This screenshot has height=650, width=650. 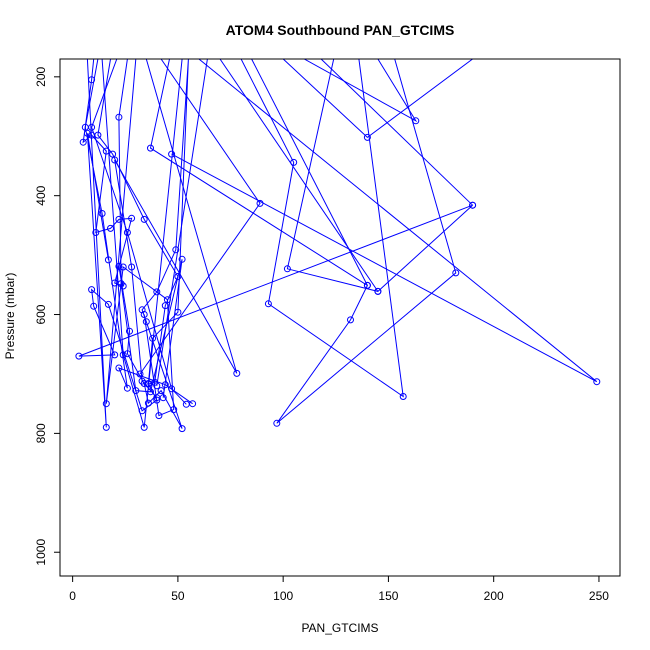 What do you see at coordinates (41, 314) in the screenshot?
I see `y-tick-label: 600` at bounding box center [41, 314].